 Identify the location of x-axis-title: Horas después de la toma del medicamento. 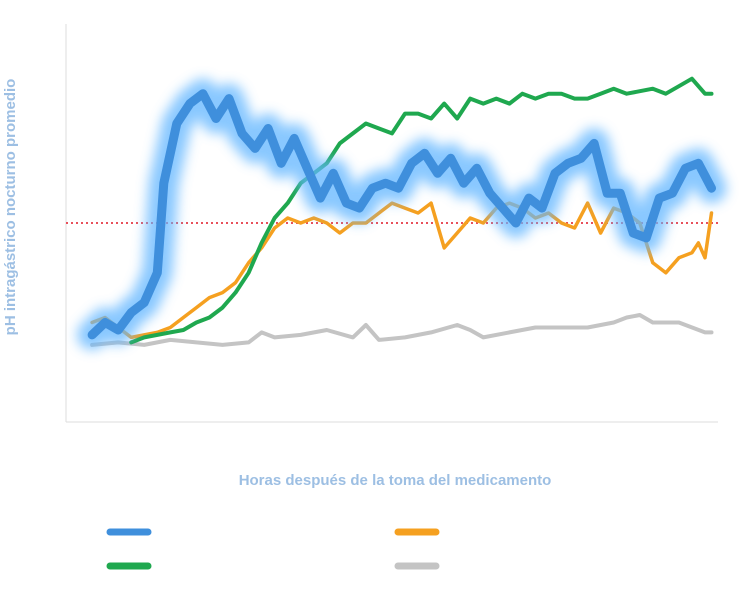
(395, 480).